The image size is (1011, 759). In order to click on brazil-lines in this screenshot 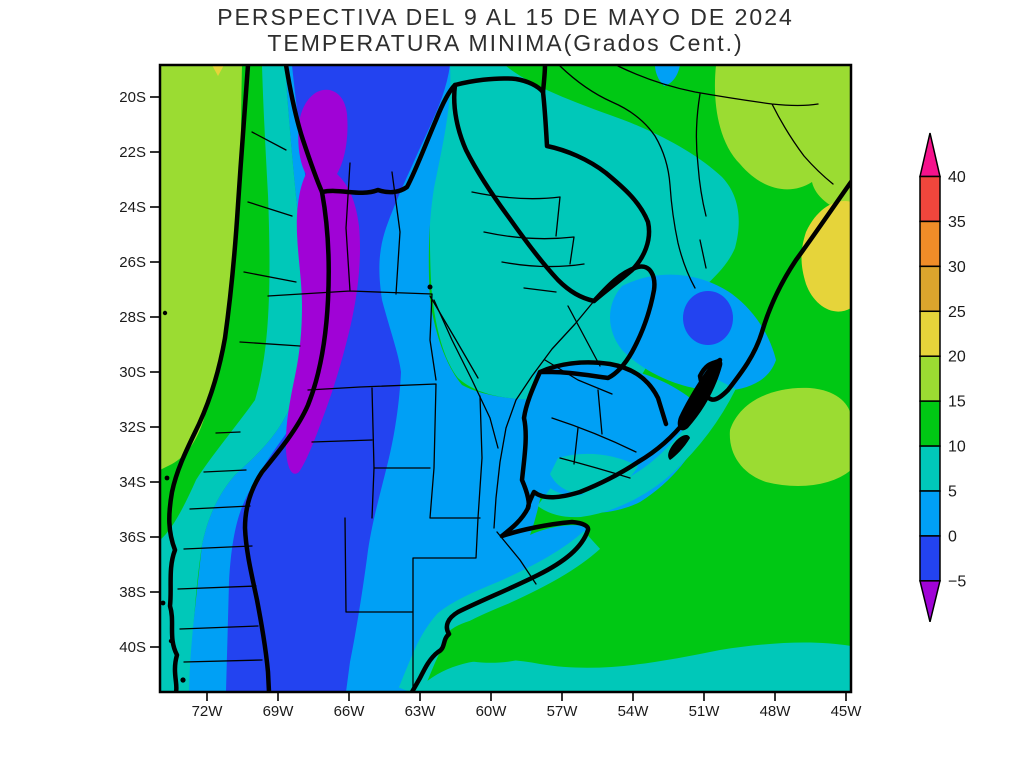, I will do `click(696, 177)`.